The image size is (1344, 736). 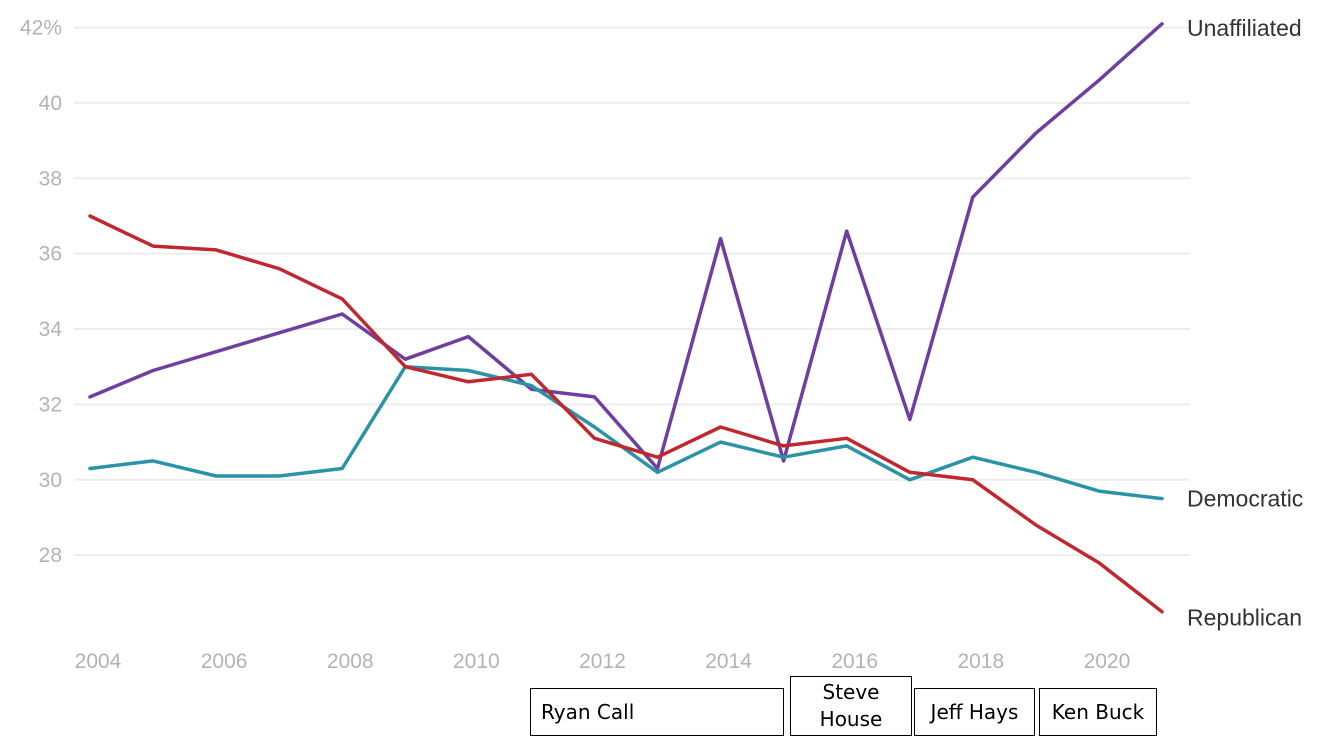 What do you see at coordinates (50, 103) in the screenshot?
I see `y-tick-label: 40` at bounding box center [50, 103].